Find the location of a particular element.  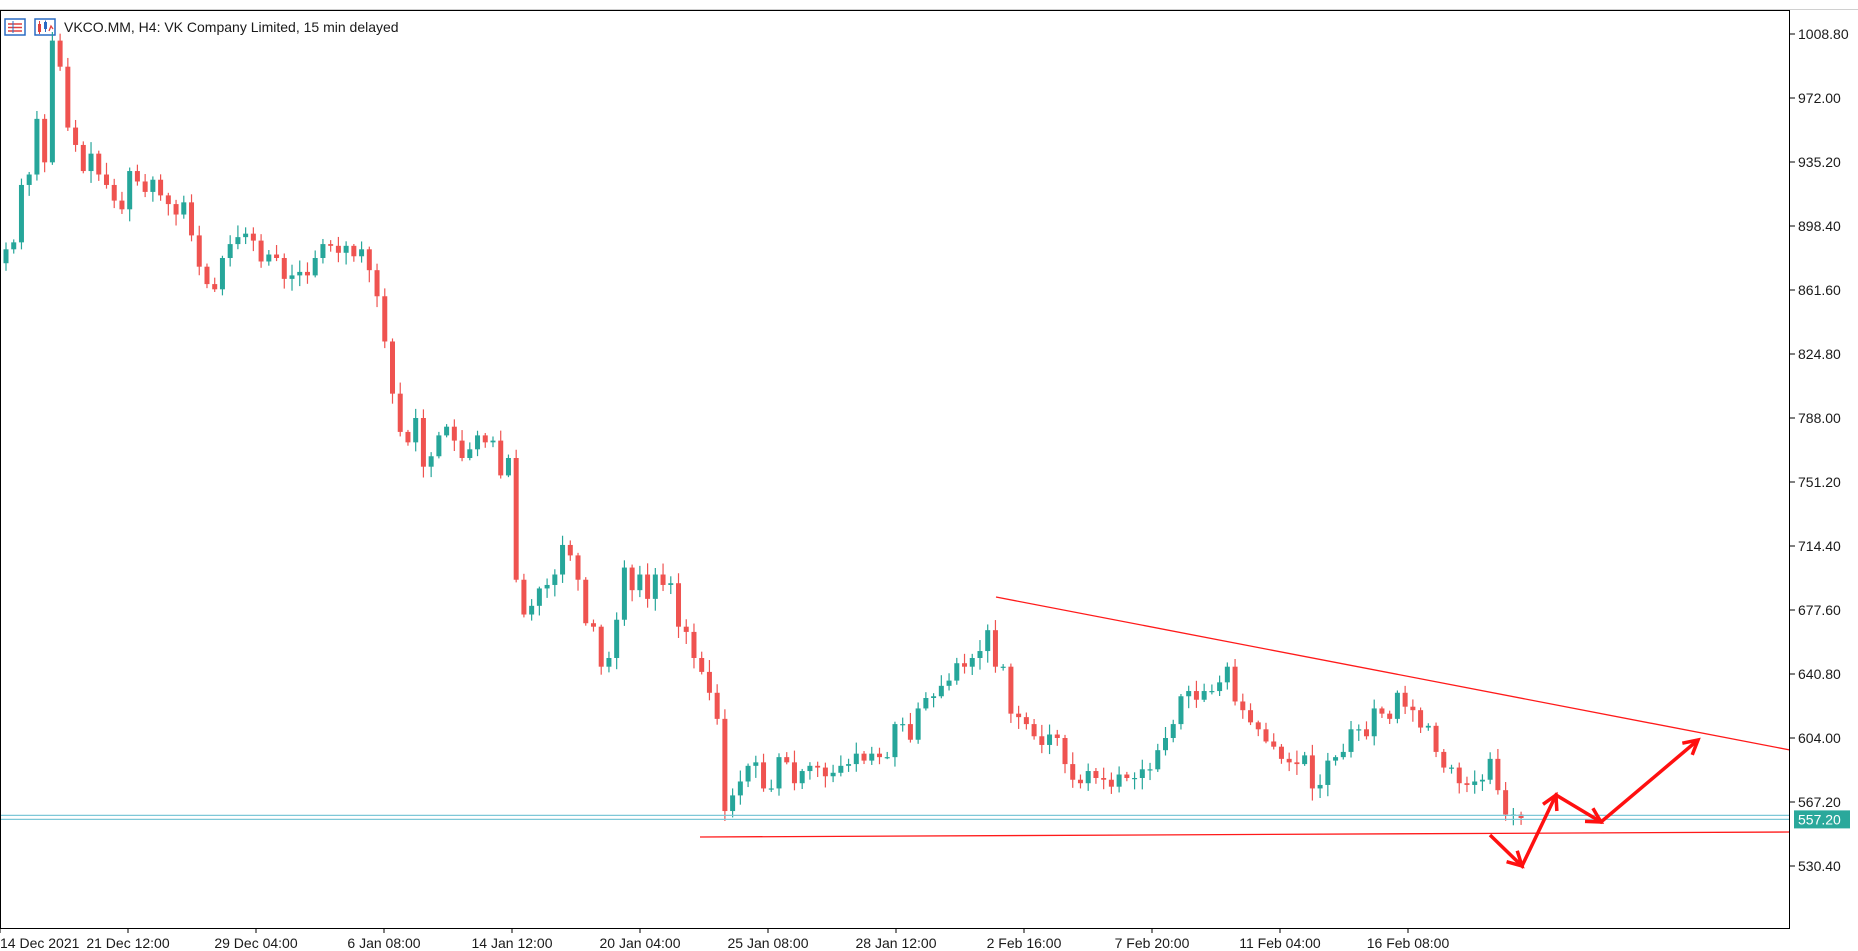

current-price-label: 557.20 is located at coordinates (1819, 819).